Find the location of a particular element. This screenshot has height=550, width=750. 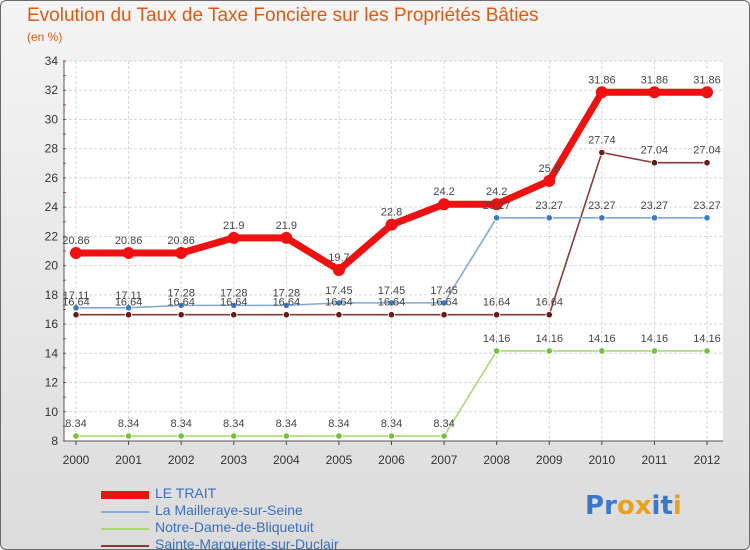

data-label-sainte-marguerite-sur-duclair: 27.74 is located at coordinates (602, 140).